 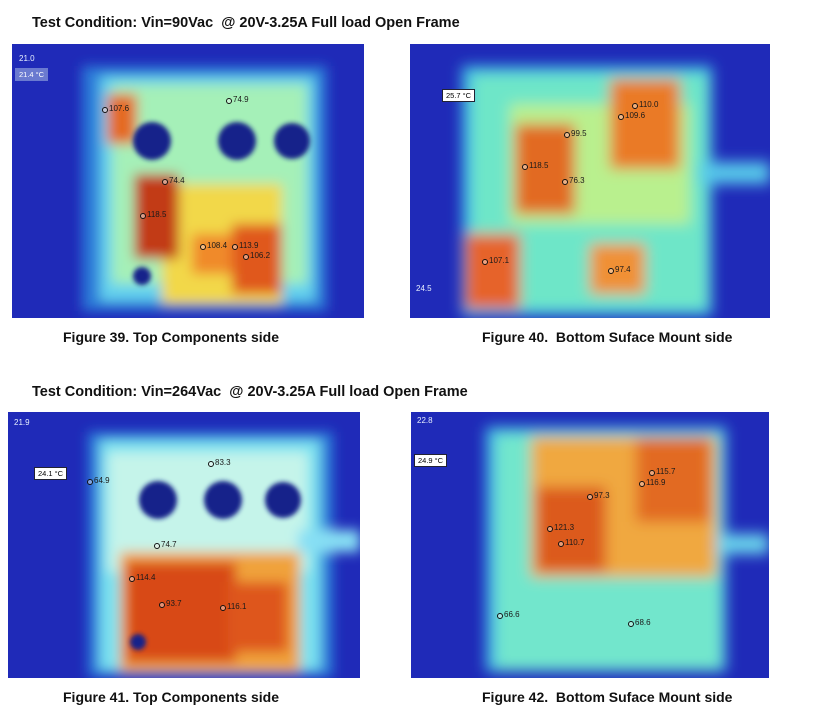 What do you see at coordinates (98, 480) in the screenshot?
I see `spot-temperature: 64.9` at bounding box center [98, 480].